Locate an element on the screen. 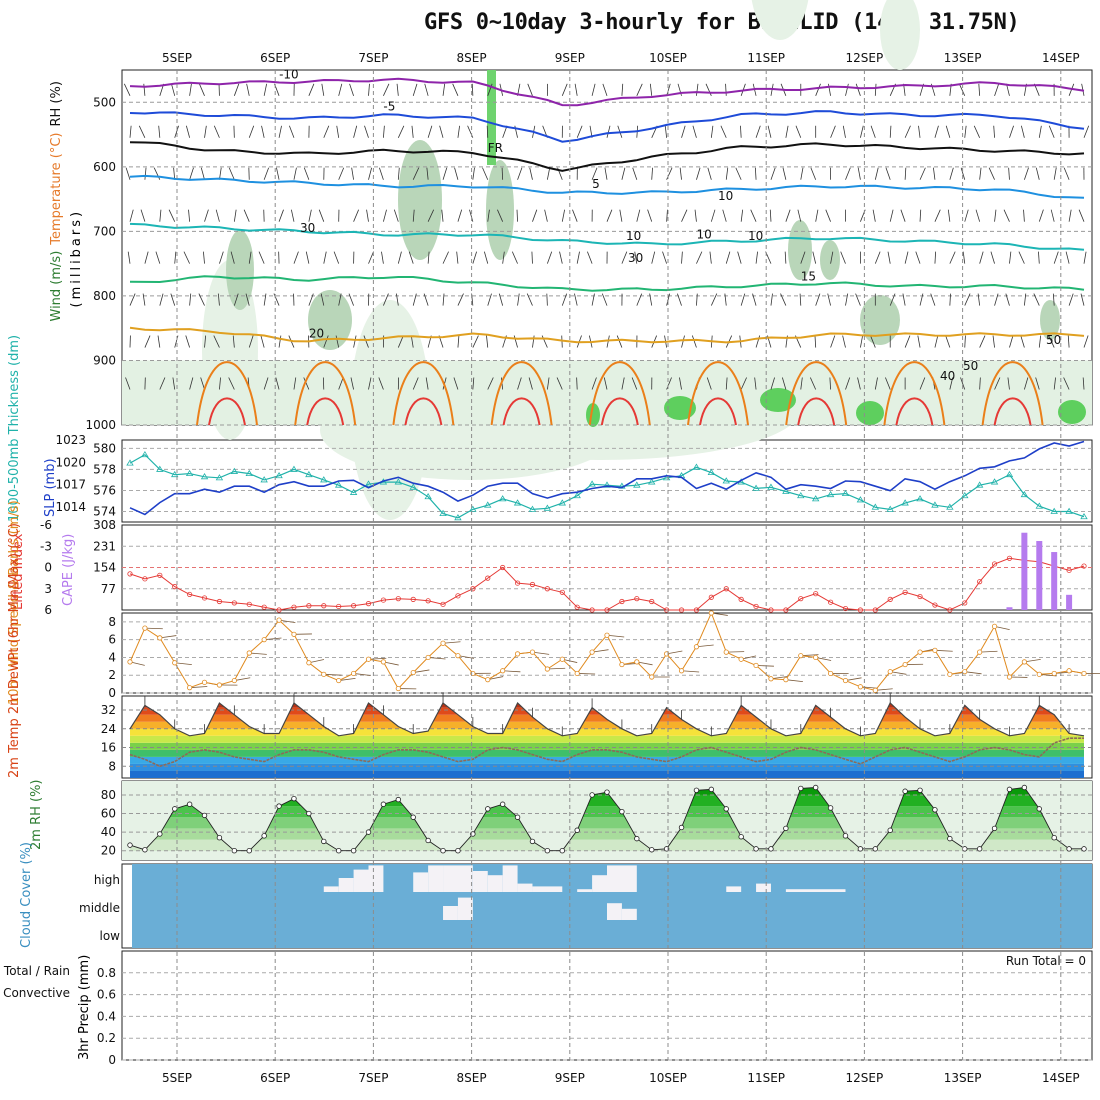 The width and height of the screenshot is (1100, 1100). rh-contour-label: 10 is located at coordinates (633, 236).